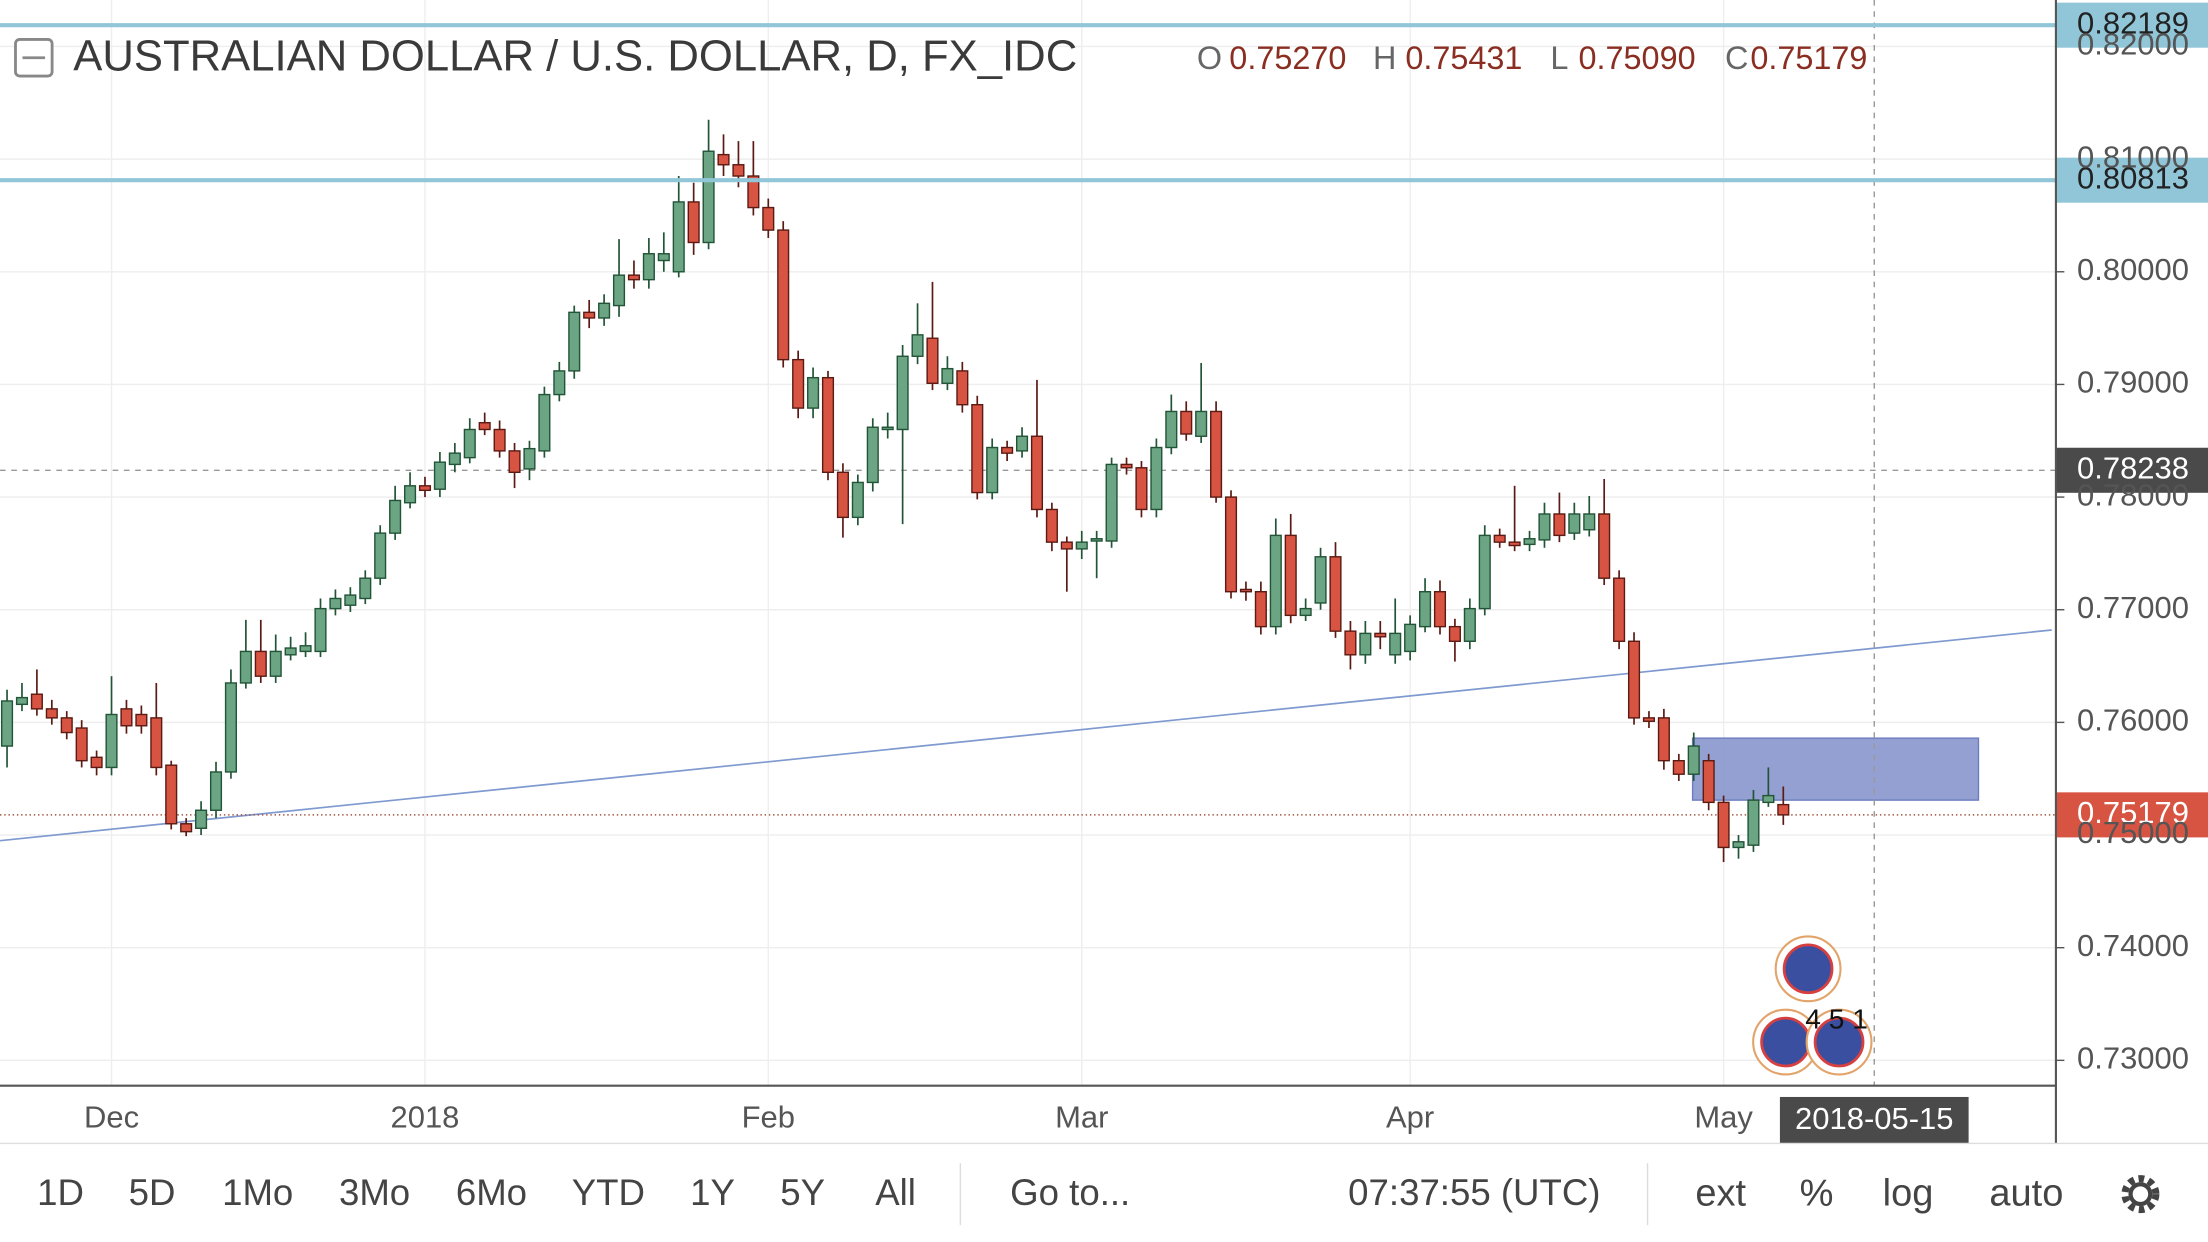 The image size is (2208, 1242). Describe the element at coordinates (60, 1192) in the screenshot. I see `range-button: 1D` at that location.